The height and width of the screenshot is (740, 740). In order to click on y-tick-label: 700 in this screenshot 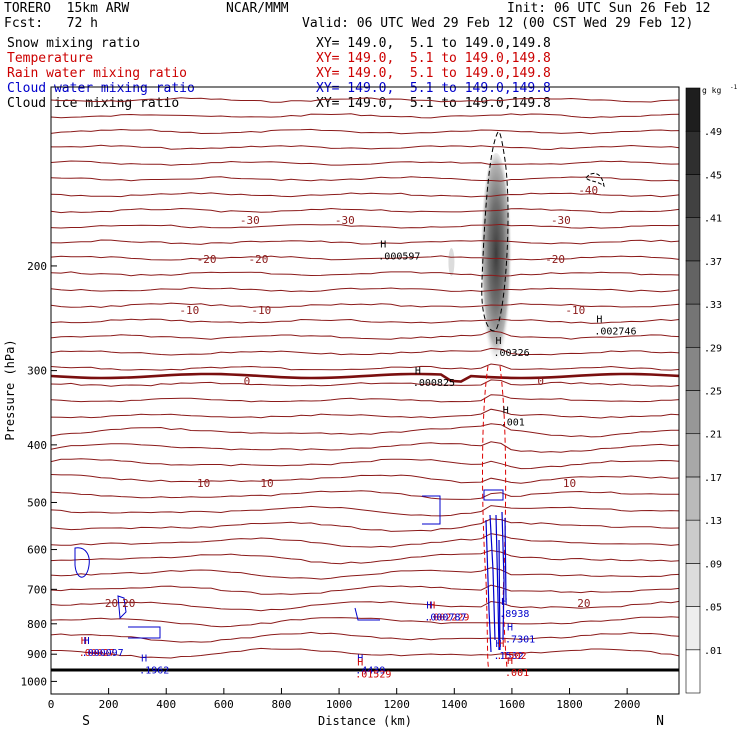, I will do `click(37, 589)`.